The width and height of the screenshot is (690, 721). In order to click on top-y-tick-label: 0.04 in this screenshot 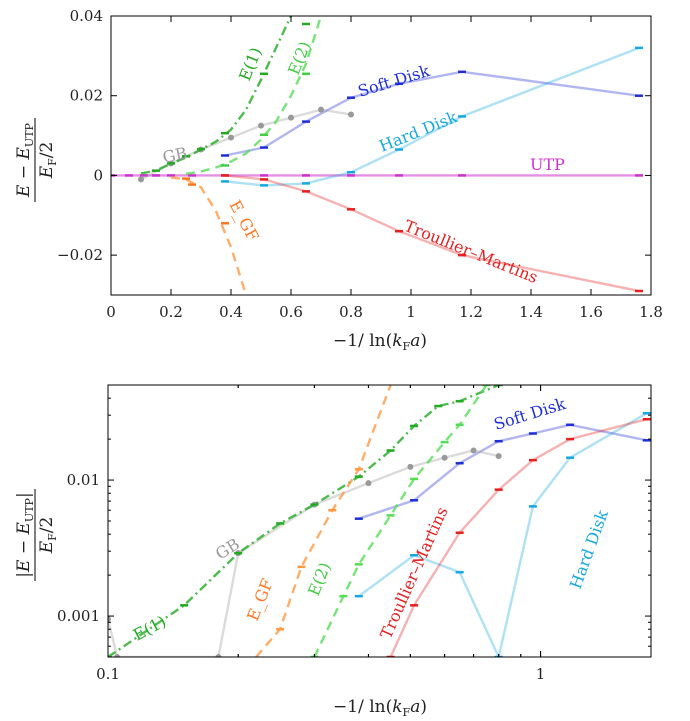, I will do `click(86, 16)`.